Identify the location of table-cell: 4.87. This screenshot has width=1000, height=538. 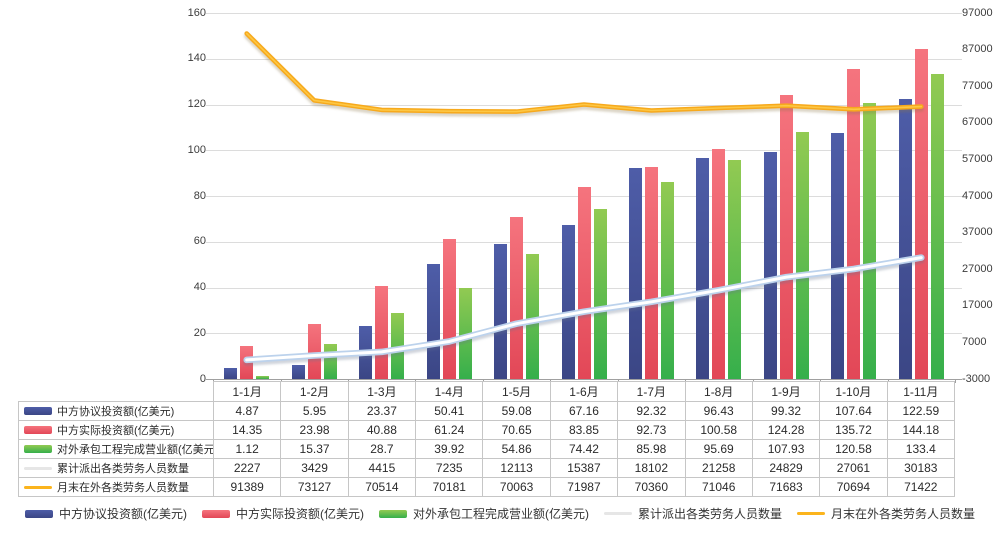
(247, 411).